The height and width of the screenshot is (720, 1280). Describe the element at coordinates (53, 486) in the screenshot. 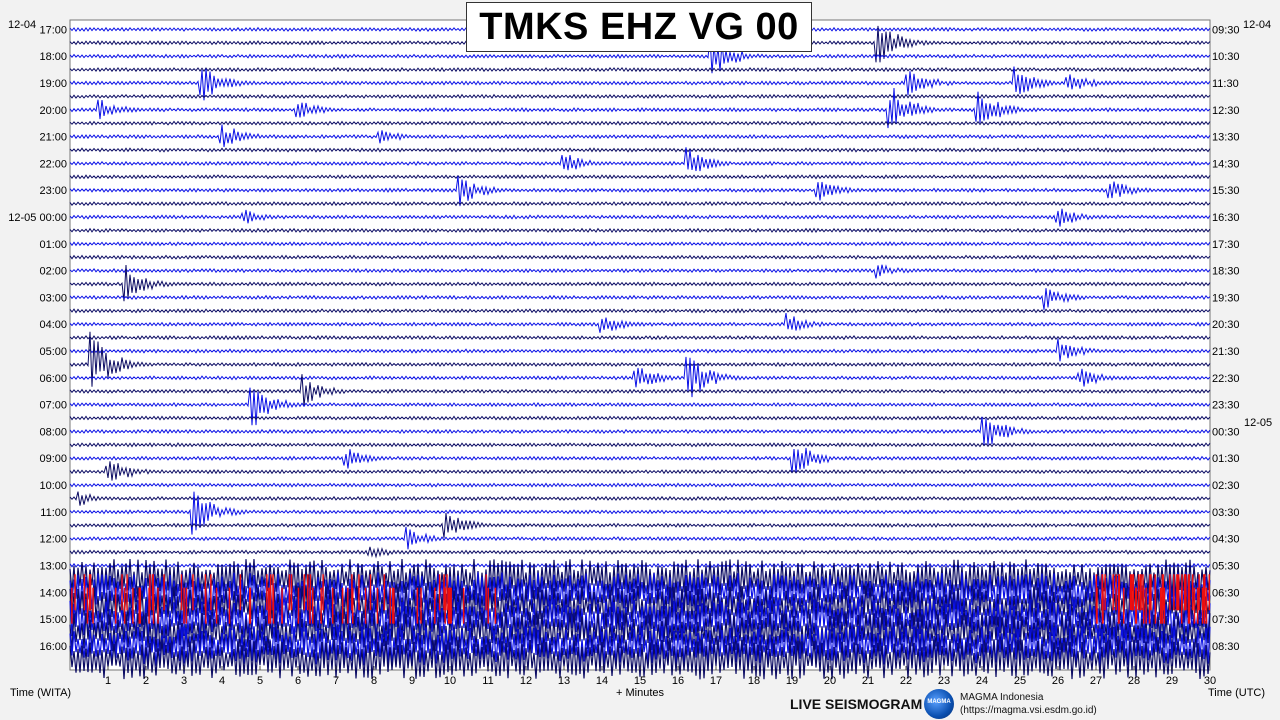

I see `left-time-label: 10:00` at that location.